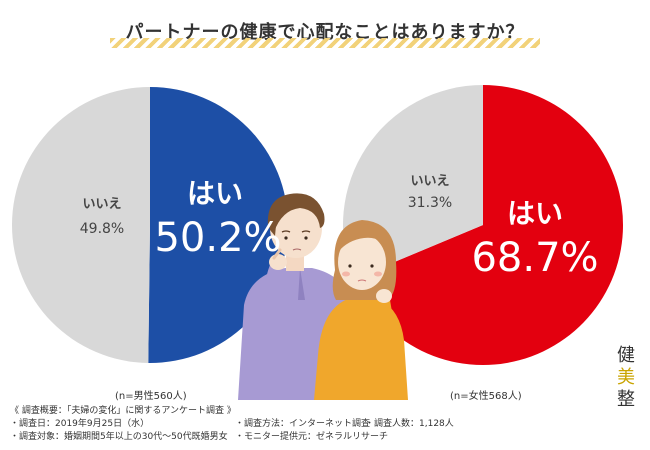 This screenshot has width=650, height=450. I want to click on female-no-value: 31.3%, so click(430, 203).